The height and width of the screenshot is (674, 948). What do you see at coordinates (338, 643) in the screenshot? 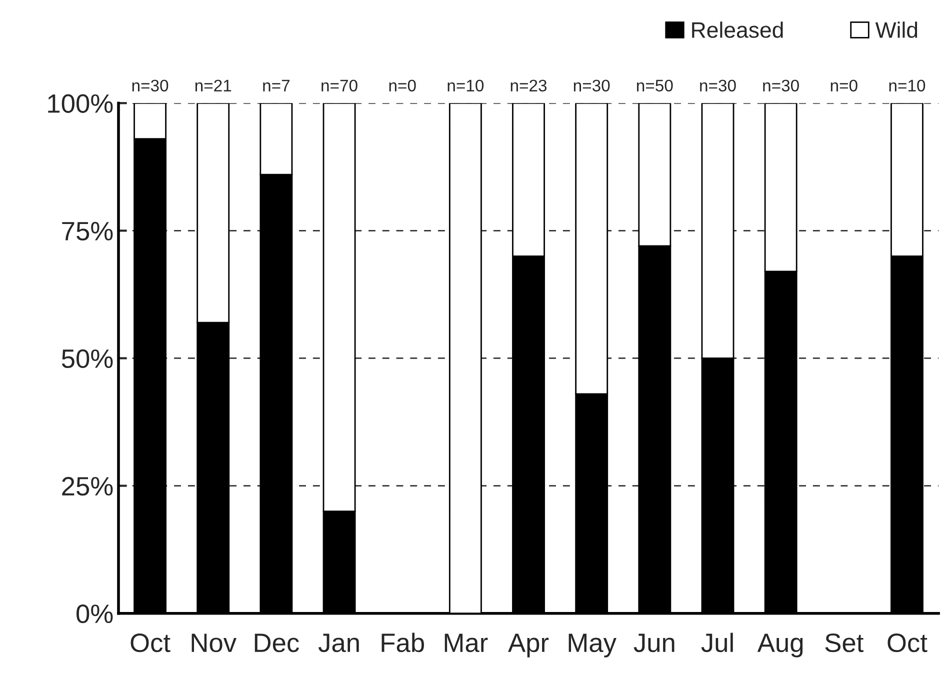
I see `x-tick-label: Jan` at bounding box center [338, 643].